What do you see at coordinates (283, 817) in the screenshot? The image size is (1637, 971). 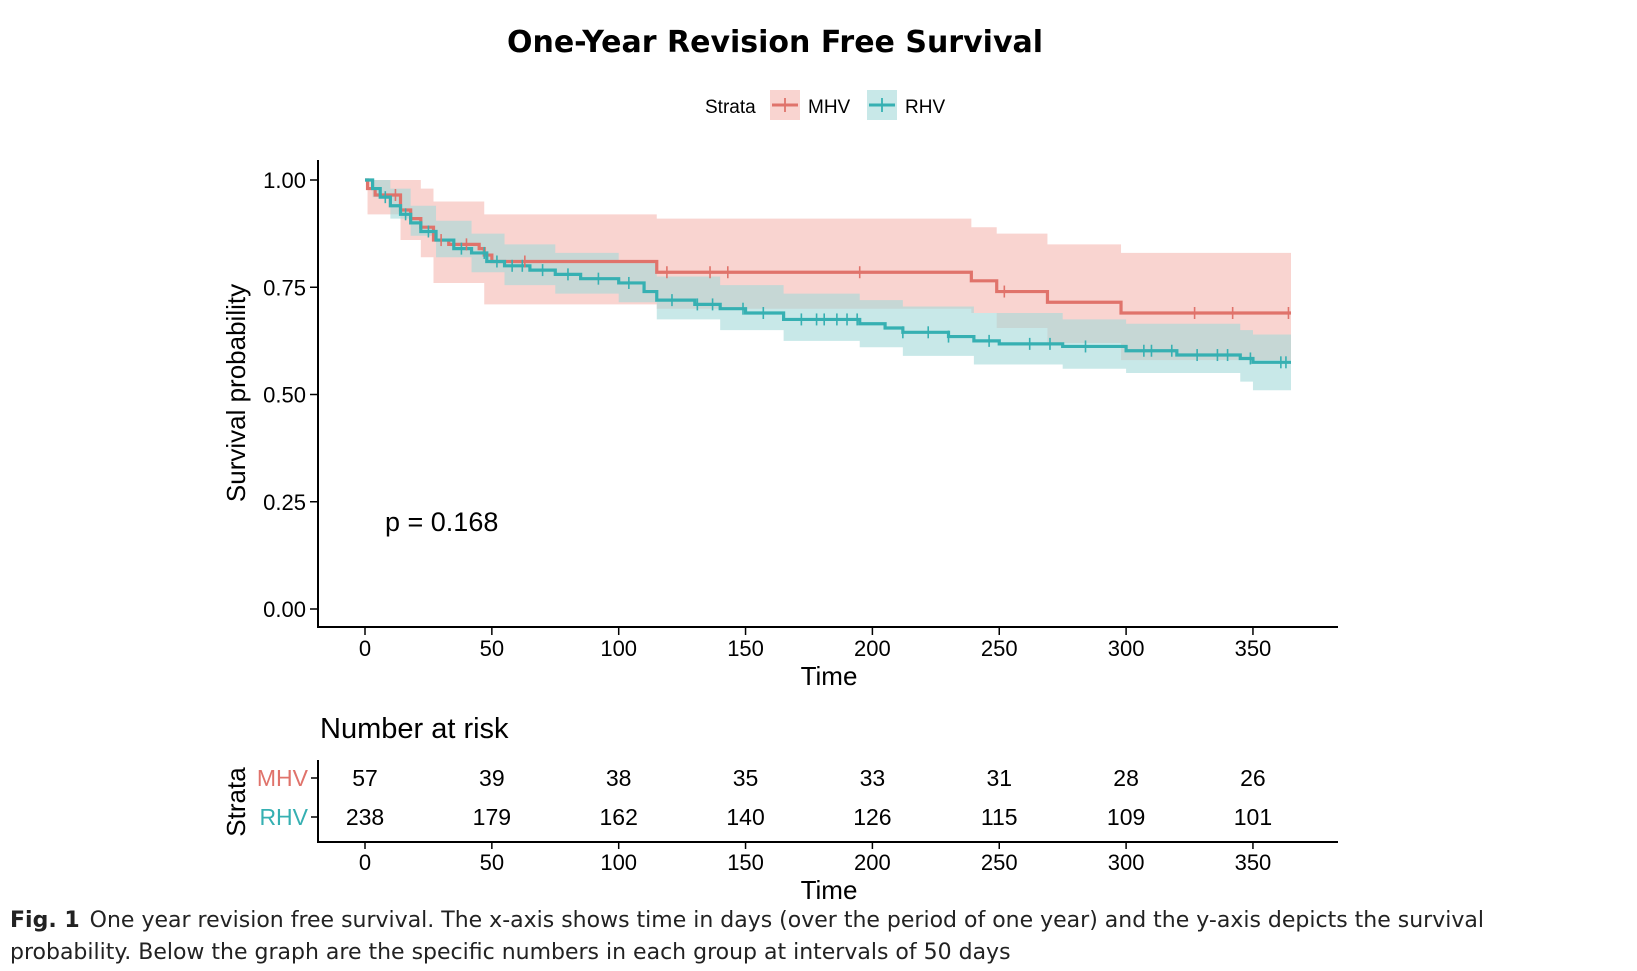 I see `risk-row-label-rhv: RHV` at bounding box center [283, 817].